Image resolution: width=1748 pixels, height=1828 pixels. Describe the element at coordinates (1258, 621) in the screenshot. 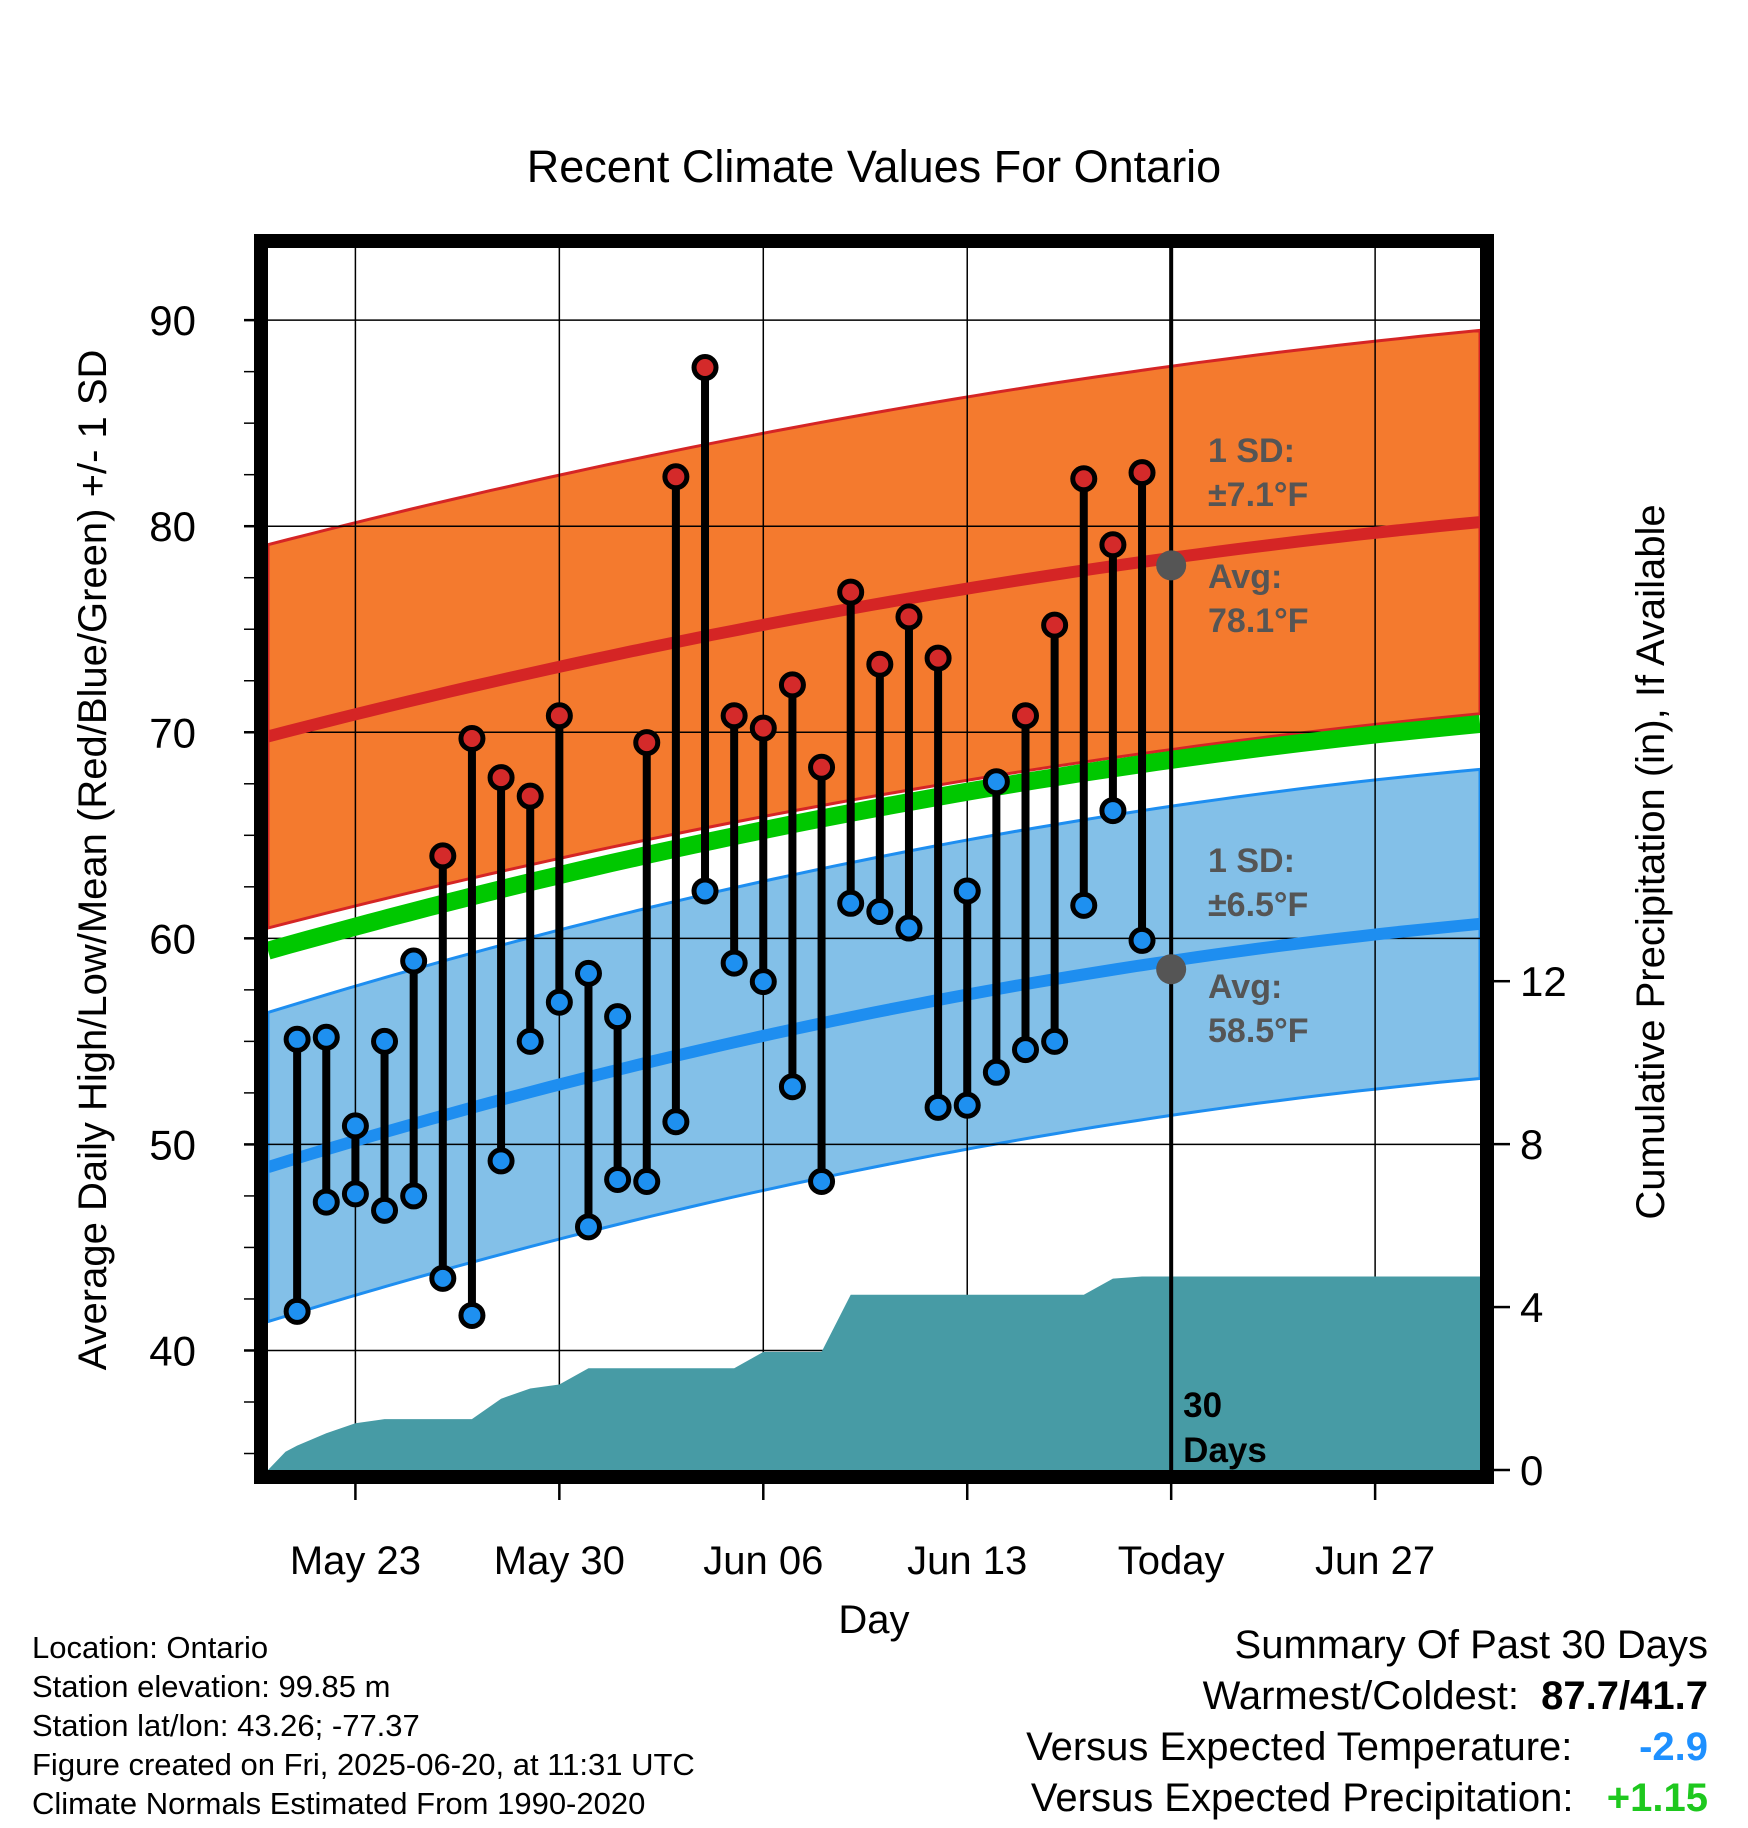

I see `high-avg-annotation-value: 78.1°F` at that location.